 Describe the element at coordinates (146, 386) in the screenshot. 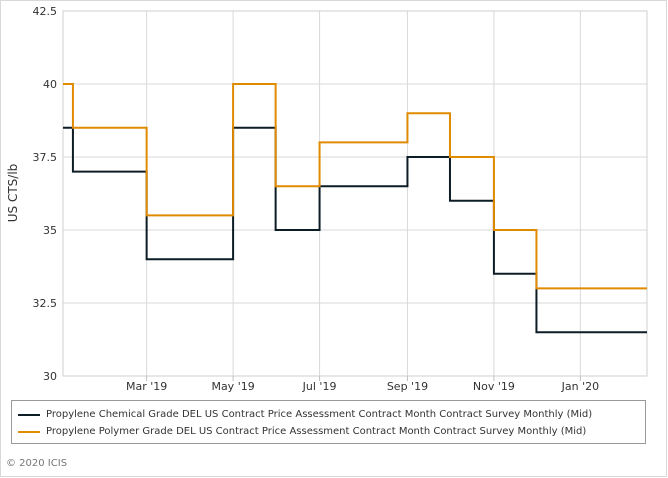

I see `x-tick-label: Mar '19` at that location.